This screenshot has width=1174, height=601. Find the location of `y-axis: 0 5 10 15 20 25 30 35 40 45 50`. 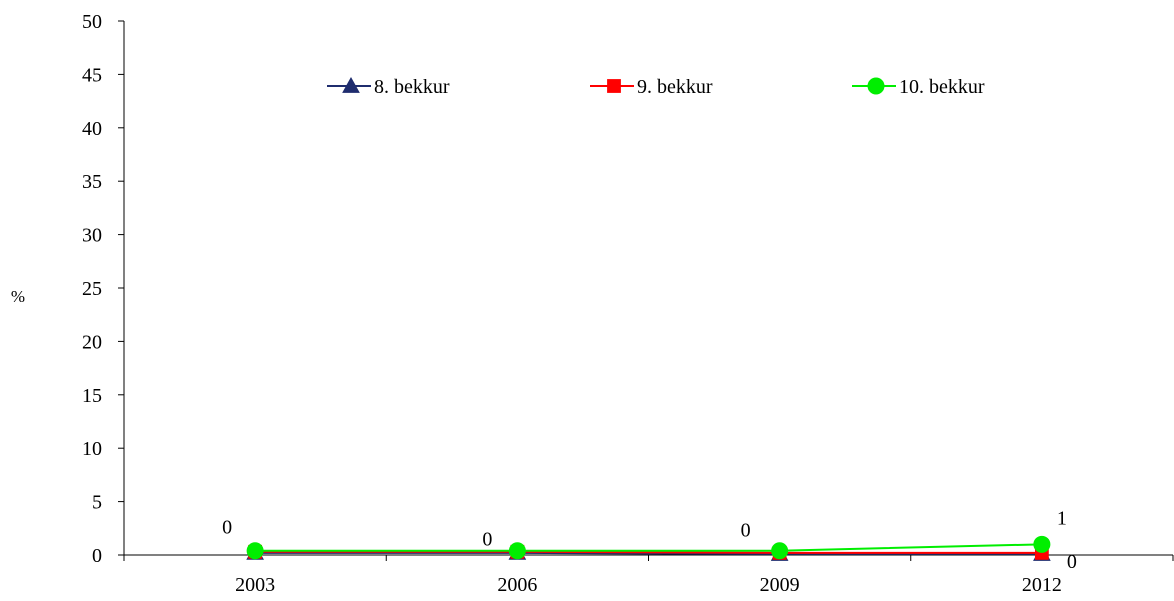

y-axis: 0 5 10 15 20 25 30 35 40 45 50 is located at coordinates (103, 289).